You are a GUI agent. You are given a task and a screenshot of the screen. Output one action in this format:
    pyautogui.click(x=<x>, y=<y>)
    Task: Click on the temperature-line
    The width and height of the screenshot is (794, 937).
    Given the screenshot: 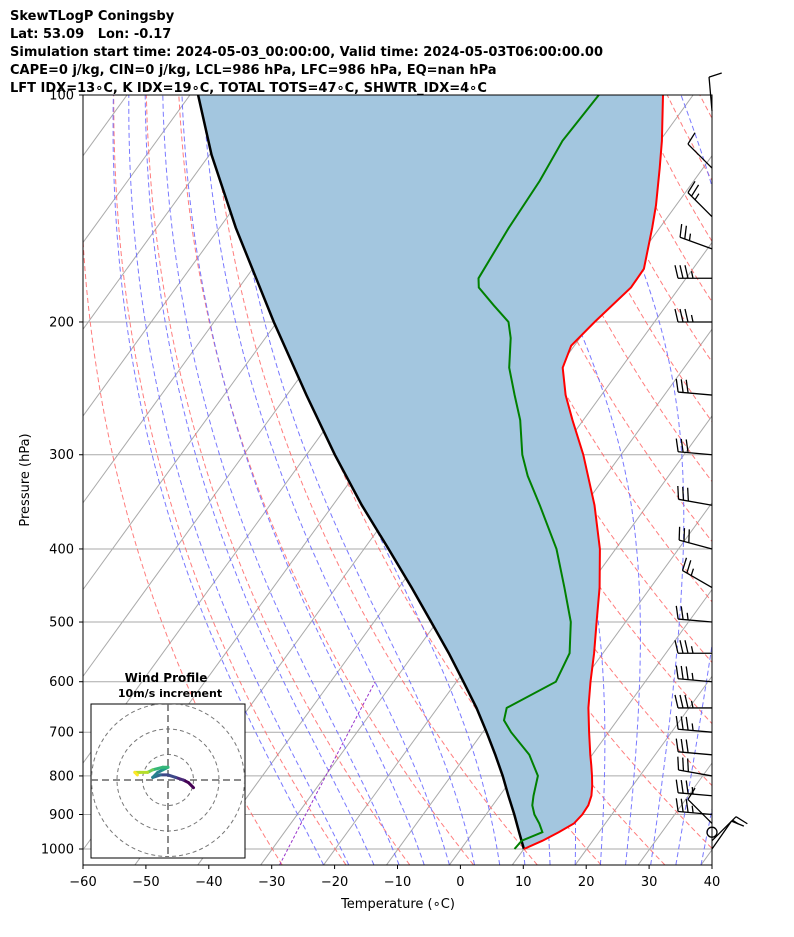 What is the action you would take?
    pyautogui.click(x=593, y=472)
    